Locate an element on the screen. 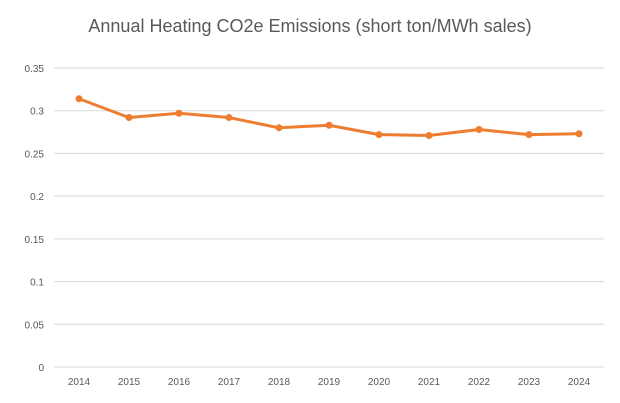 The image size is (620, 403). y-tick-label: 0.15 is located at coordinates (35, 240).